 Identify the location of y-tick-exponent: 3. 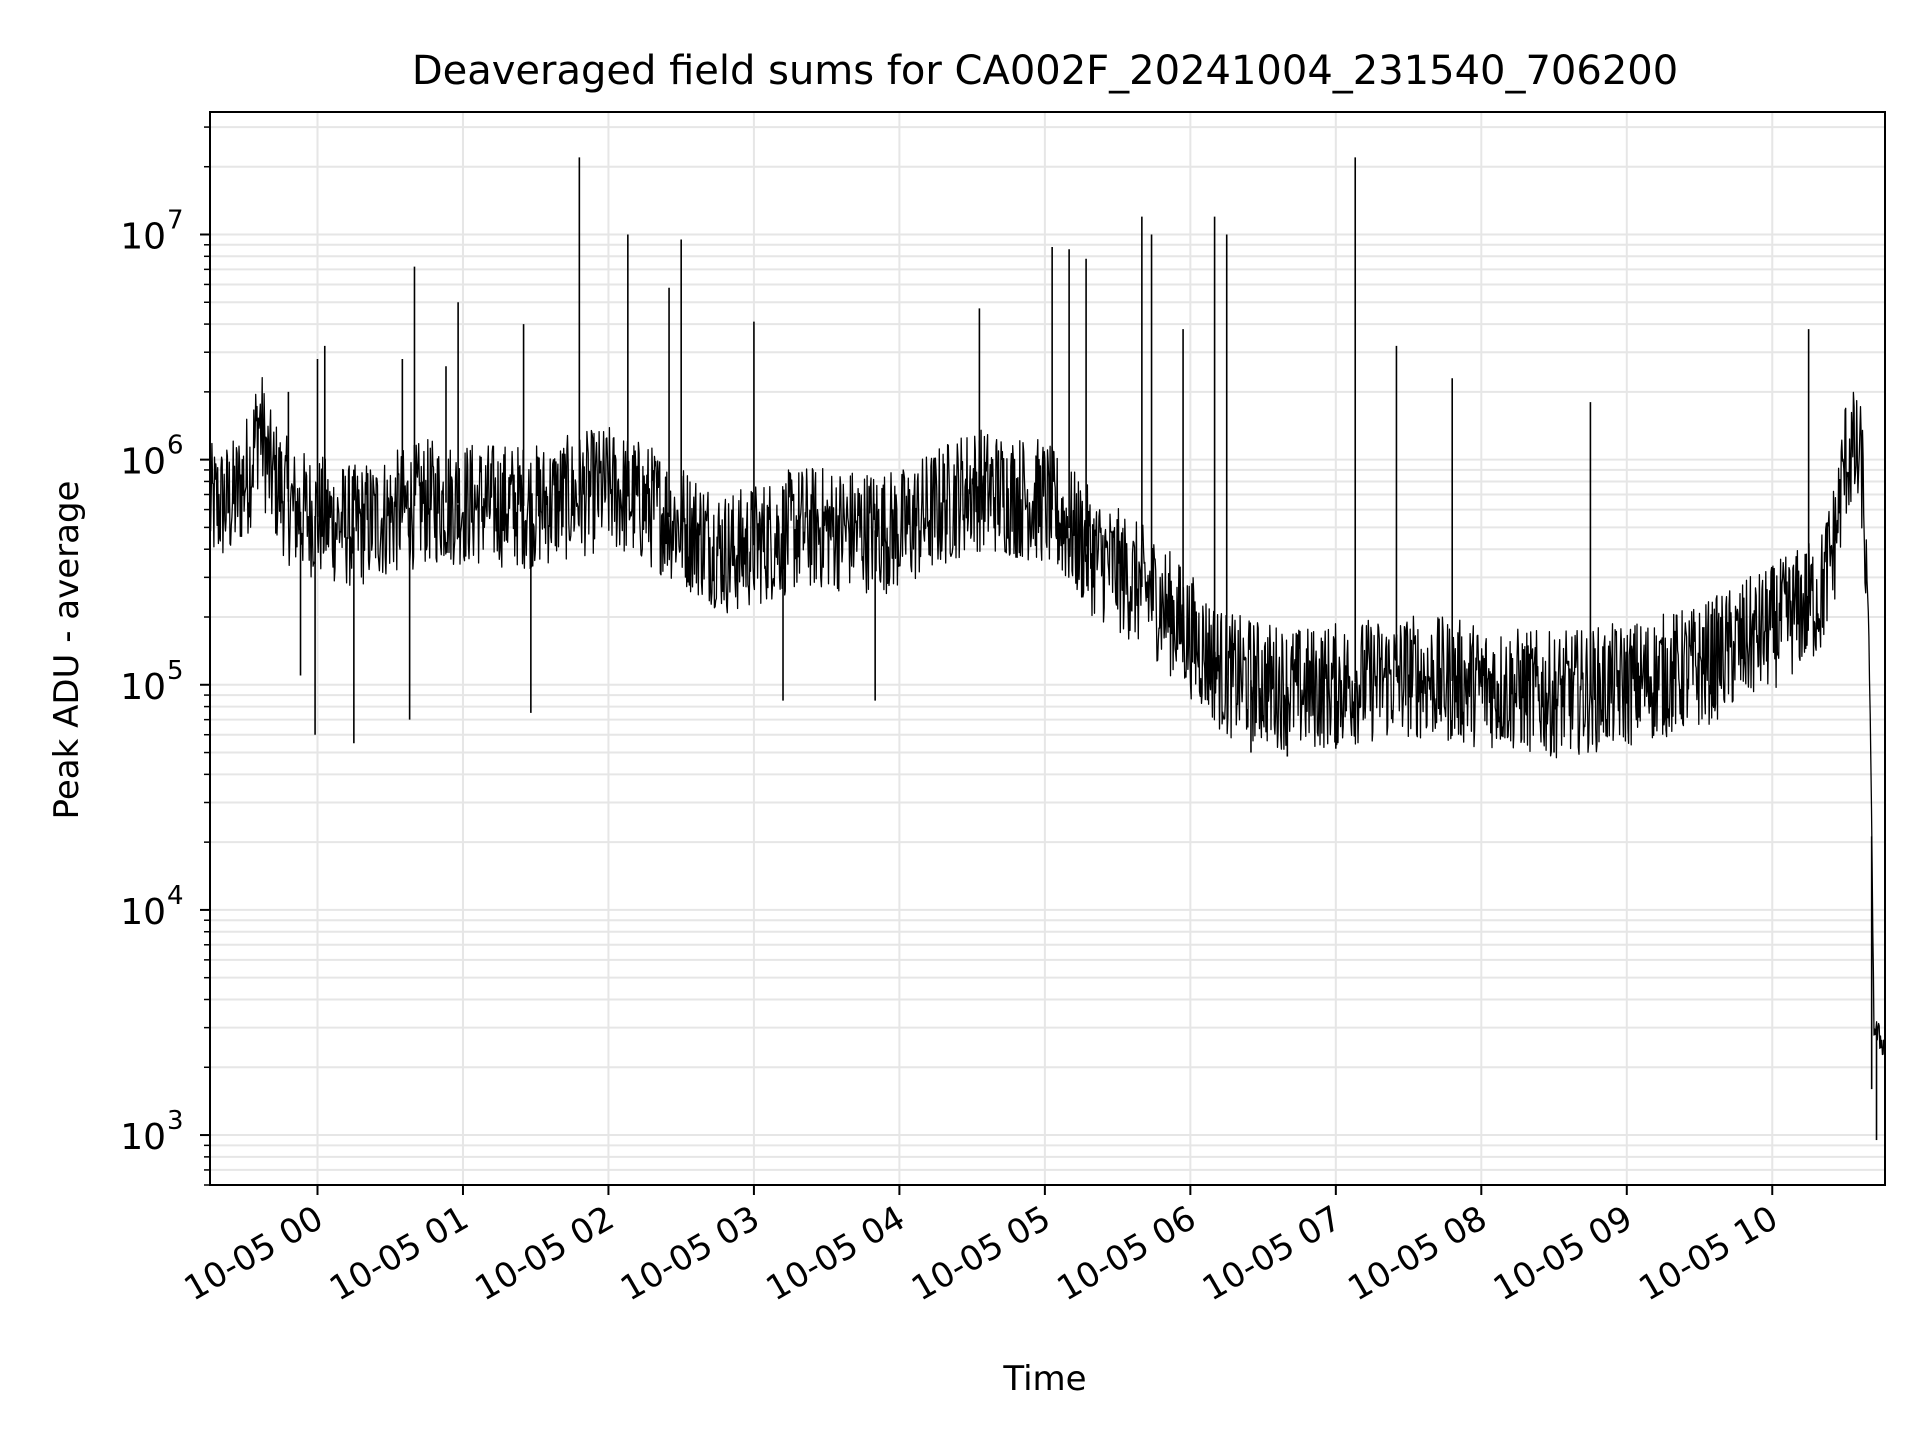
(175, 1121).